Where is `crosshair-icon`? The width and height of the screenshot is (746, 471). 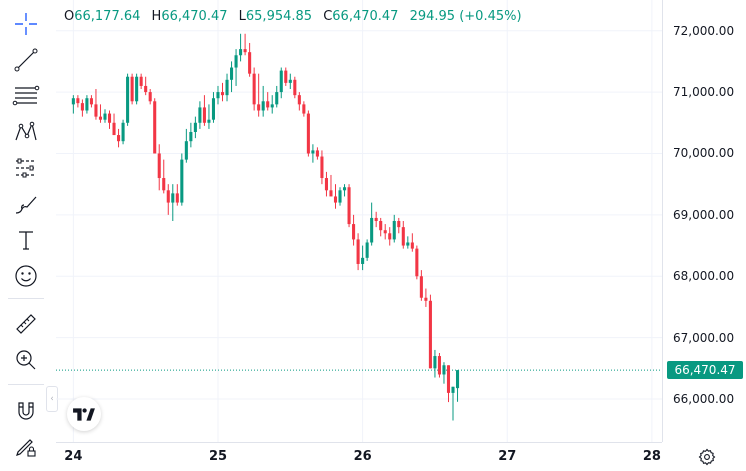
crosshair-icon is located at coordinates (26, 24).